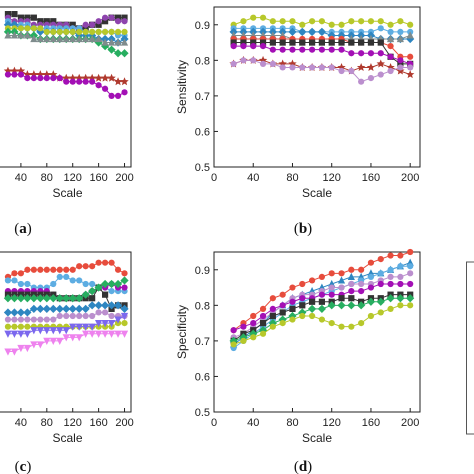  What do you see at coordinates (47, 423) in the screenshot?
I see `x-tick-label: 80` at bounding box center [47, 423].